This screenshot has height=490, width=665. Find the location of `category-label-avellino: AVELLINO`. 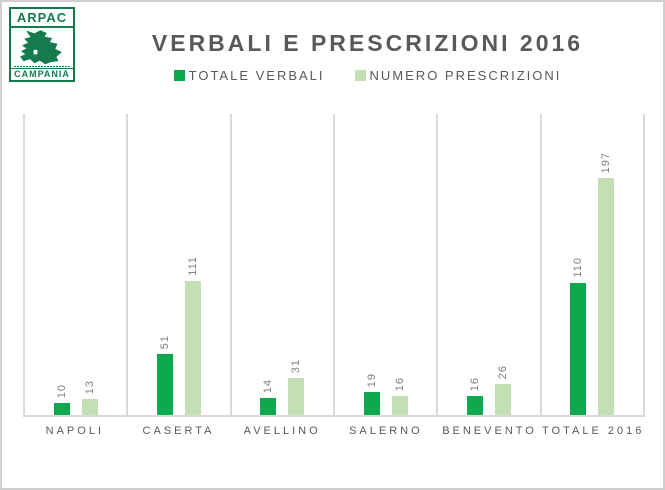

category-label-avellino: AVELLINO is located at coordinates (282, 431).